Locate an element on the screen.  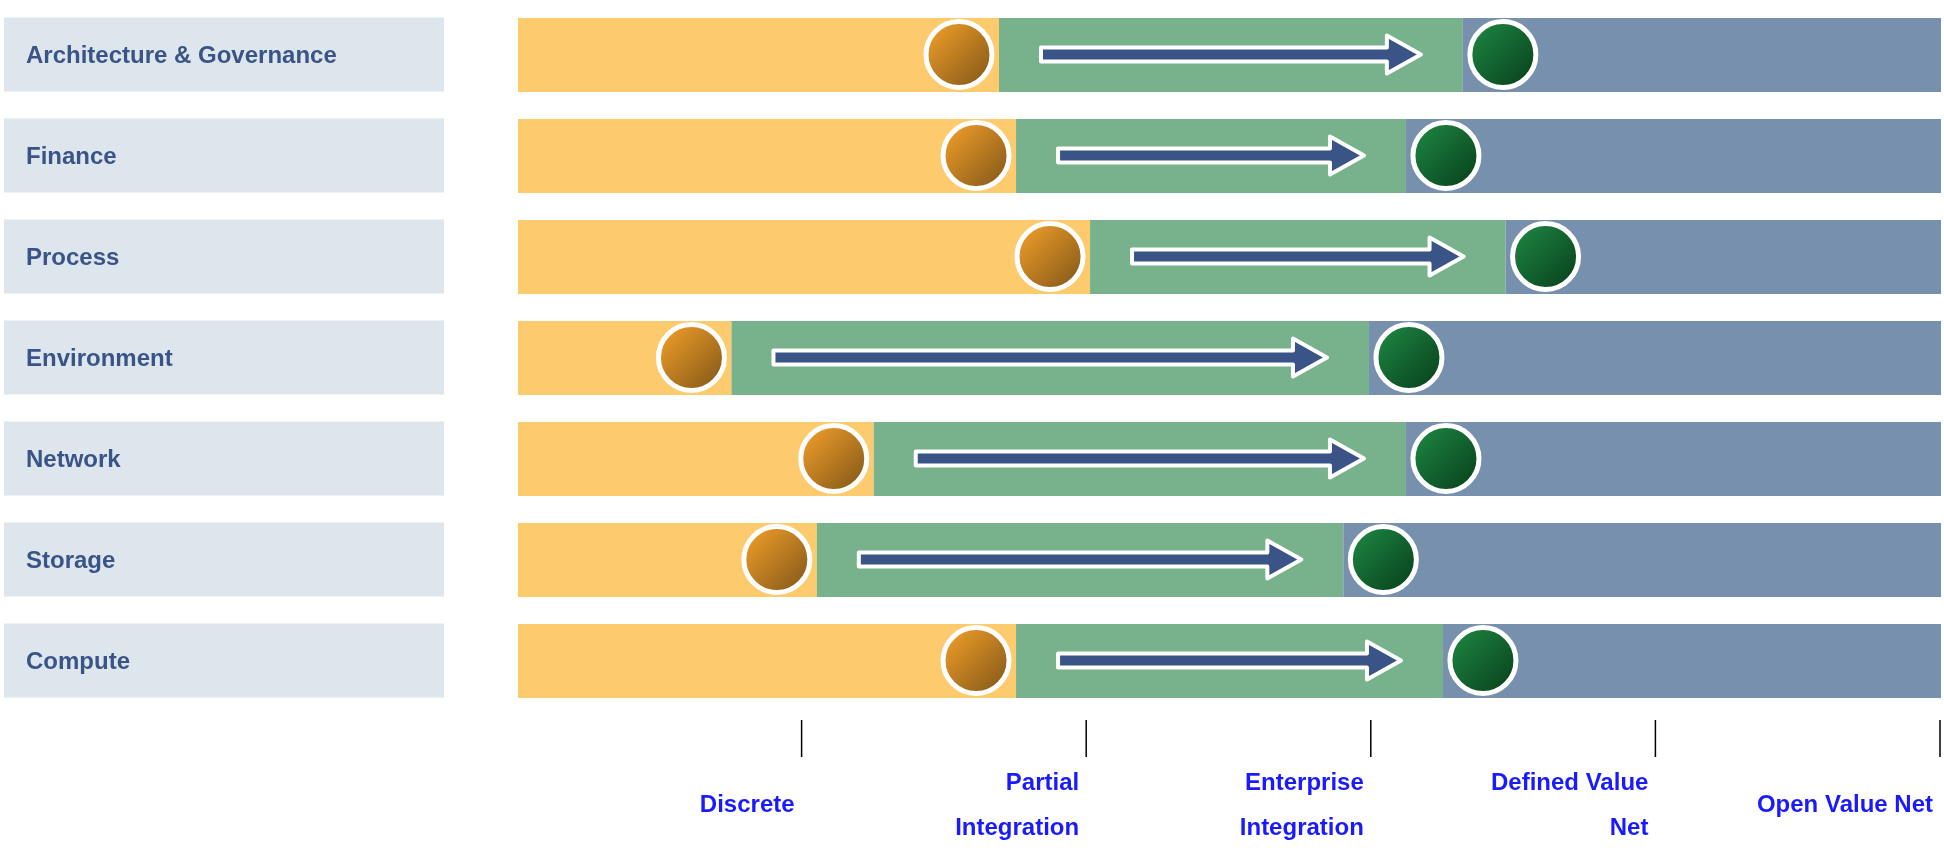
text: Defined Value Net is located at coordinates (1570, 804).